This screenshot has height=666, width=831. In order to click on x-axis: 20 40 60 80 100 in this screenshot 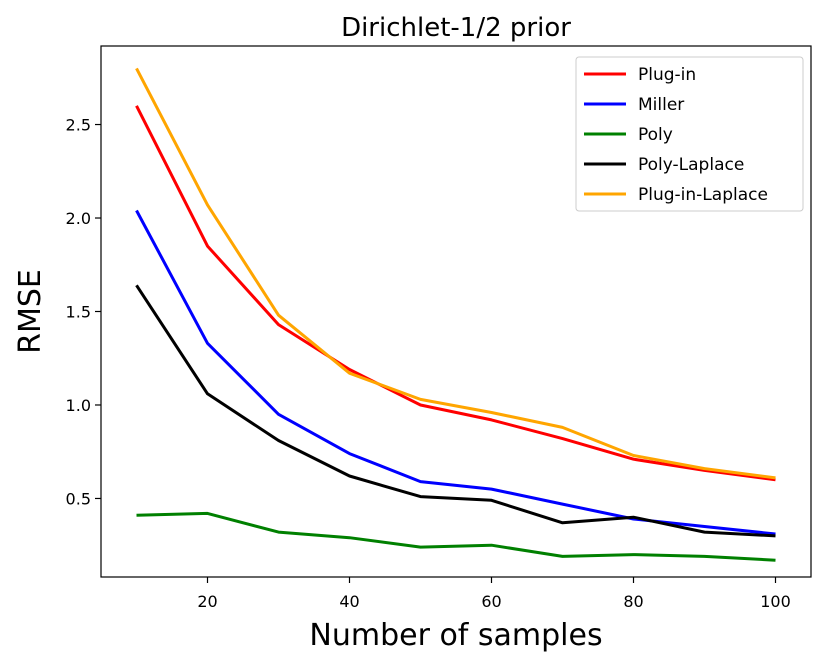, I will do `click(494, 594)`.